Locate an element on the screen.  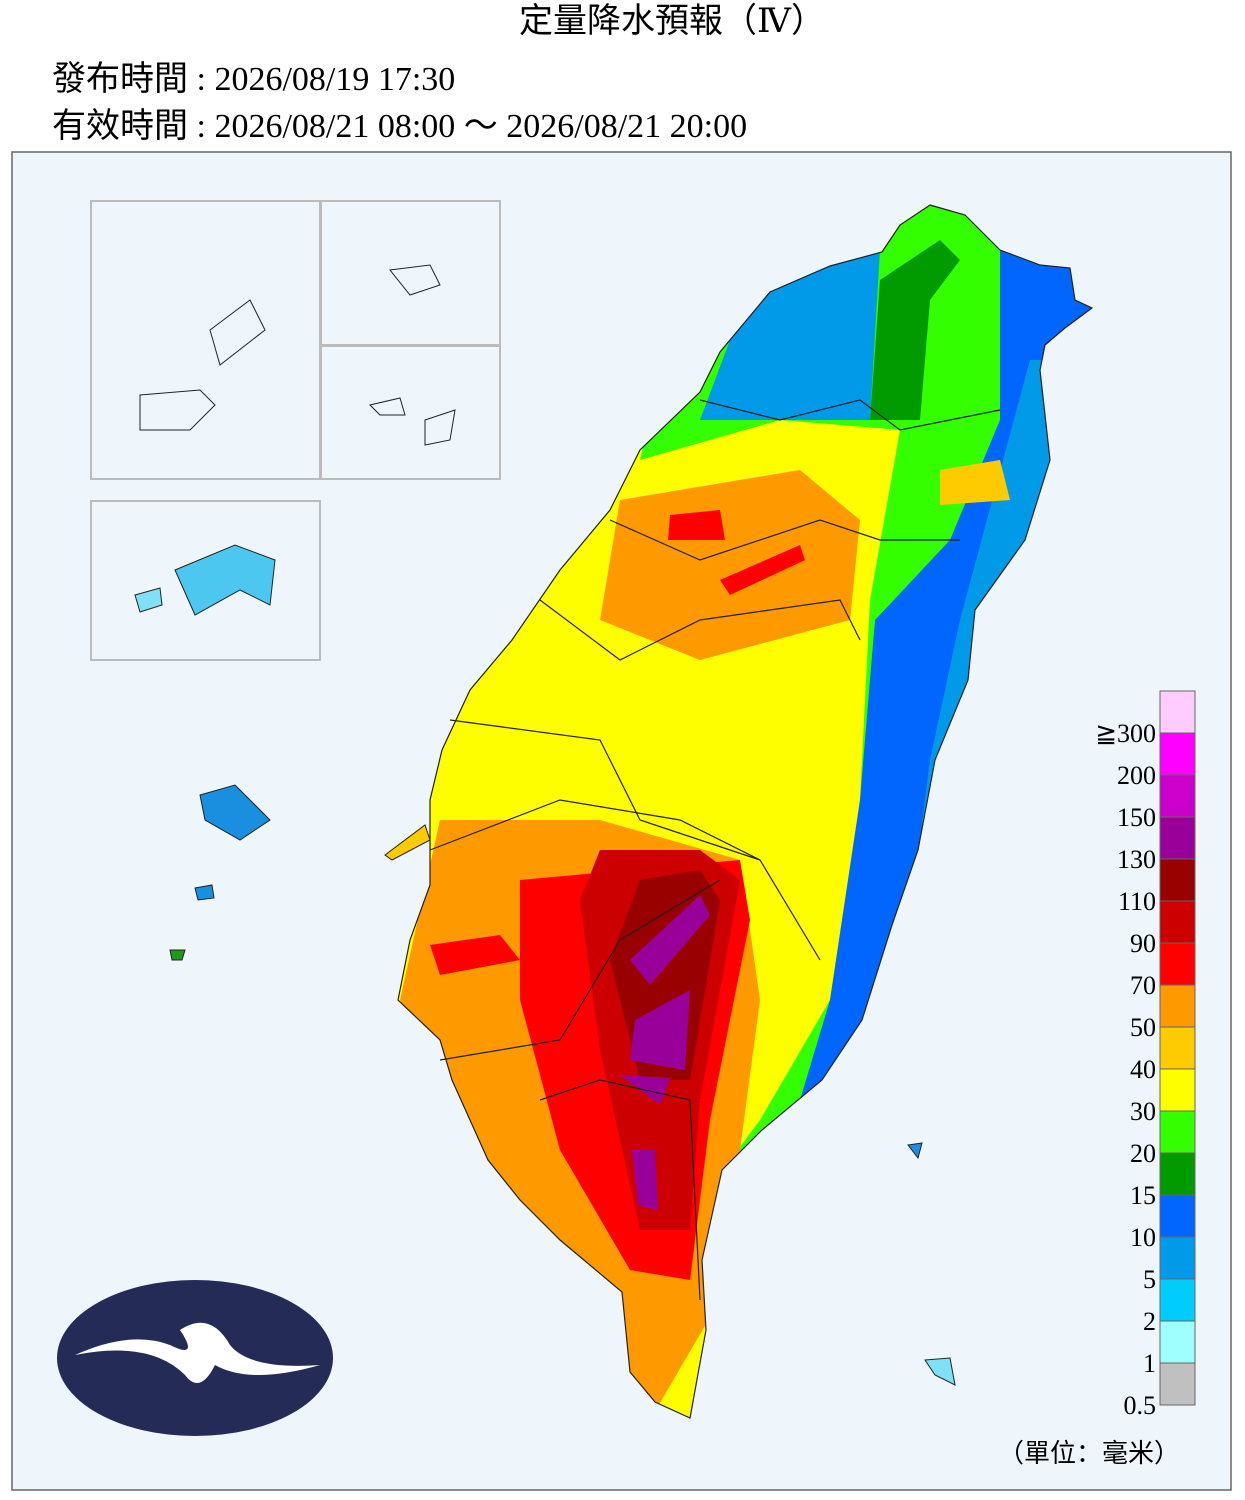
unit-label: （單位：毫米） is located at coordinates (1089, 1453).